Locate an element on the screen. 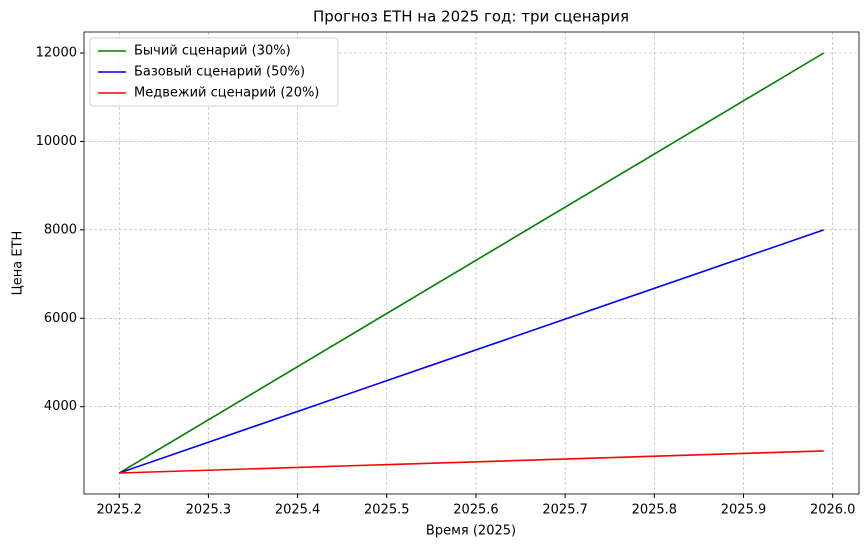 This screenshot has width=868, height=547. x-tick-label: 2025.7 is located at coordinates (565, 510).